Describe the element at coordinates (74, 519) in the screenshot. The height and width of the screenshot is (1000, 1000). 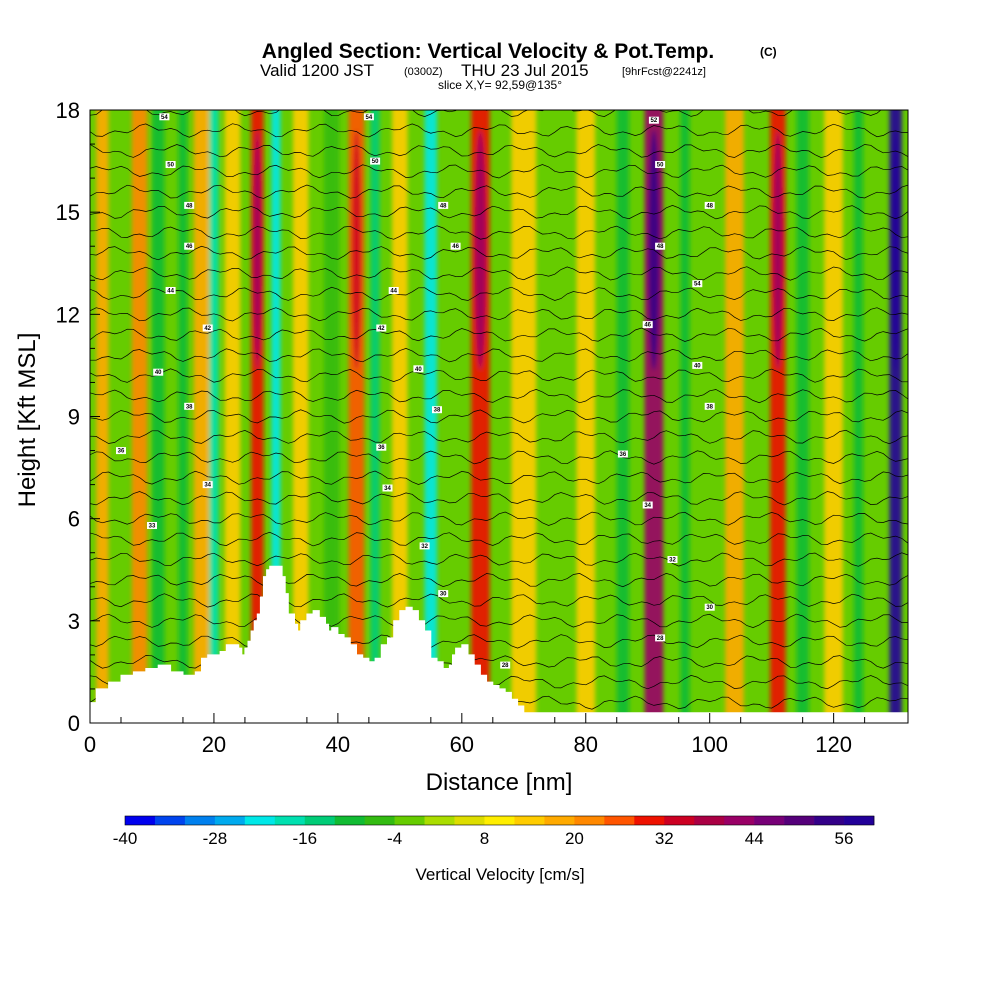
I see `y-tick-label: 6` at that location.